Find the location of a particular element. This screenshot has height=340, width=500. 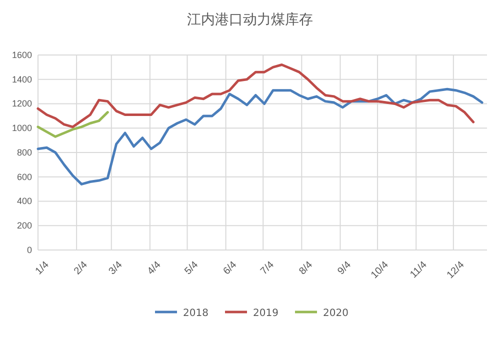

x-tick-label: 9/4 is located at coordinates (345, 268).